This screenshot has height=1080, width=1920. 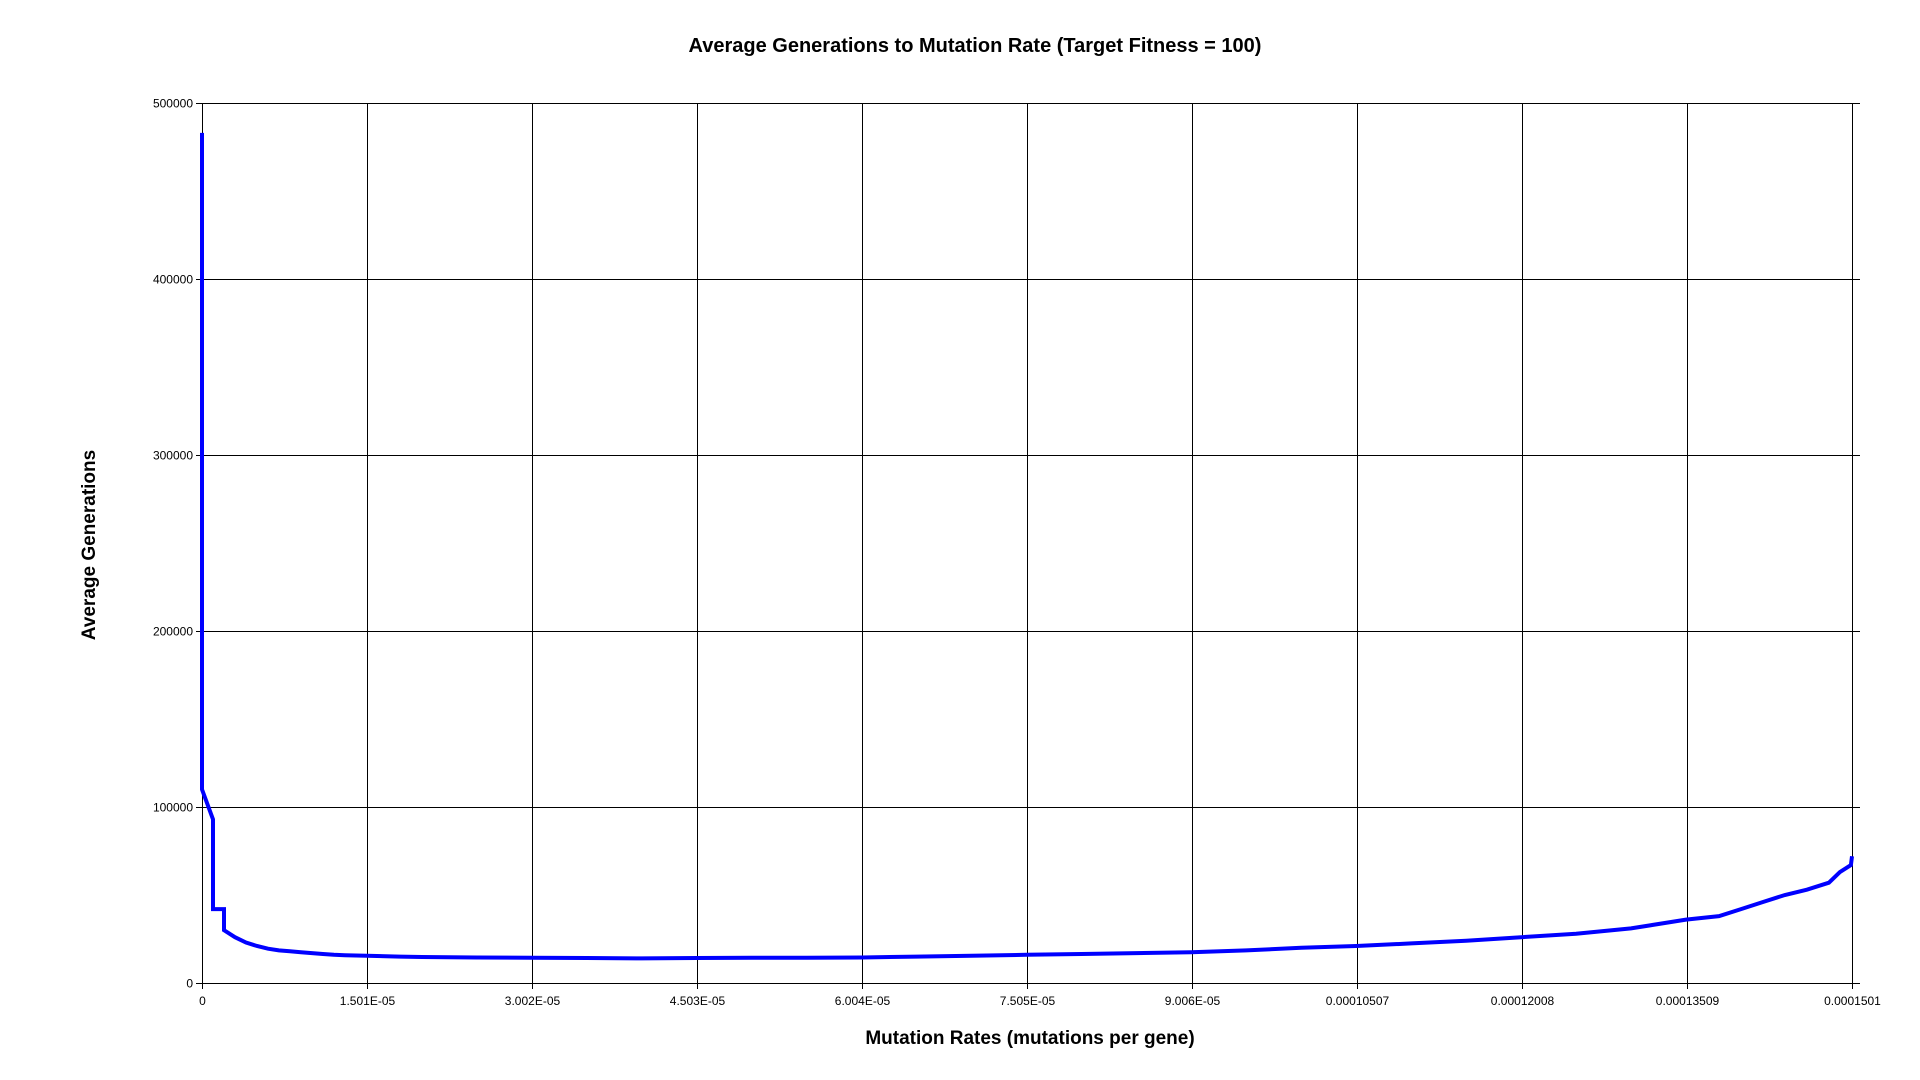 What do you see at coordinates (173, 280) in the screenshot?
I see `y-tick-label: 400000` at bounding box center [173, 280].